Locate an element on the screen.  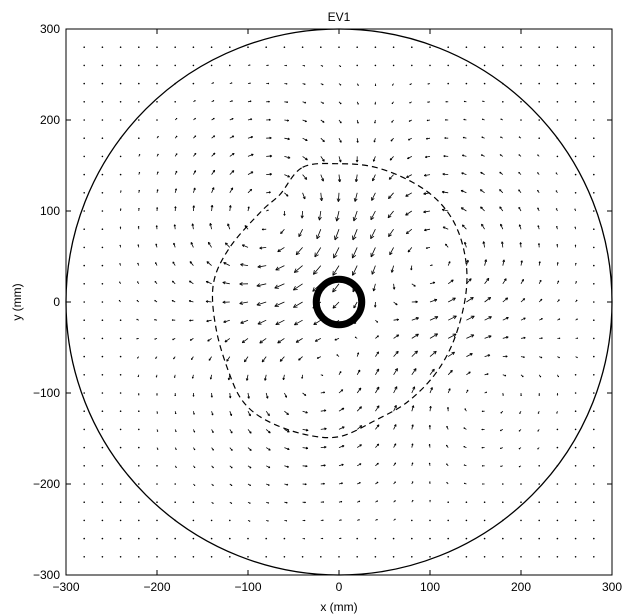
y-tick: −200 is located at coordinates (322, 484).